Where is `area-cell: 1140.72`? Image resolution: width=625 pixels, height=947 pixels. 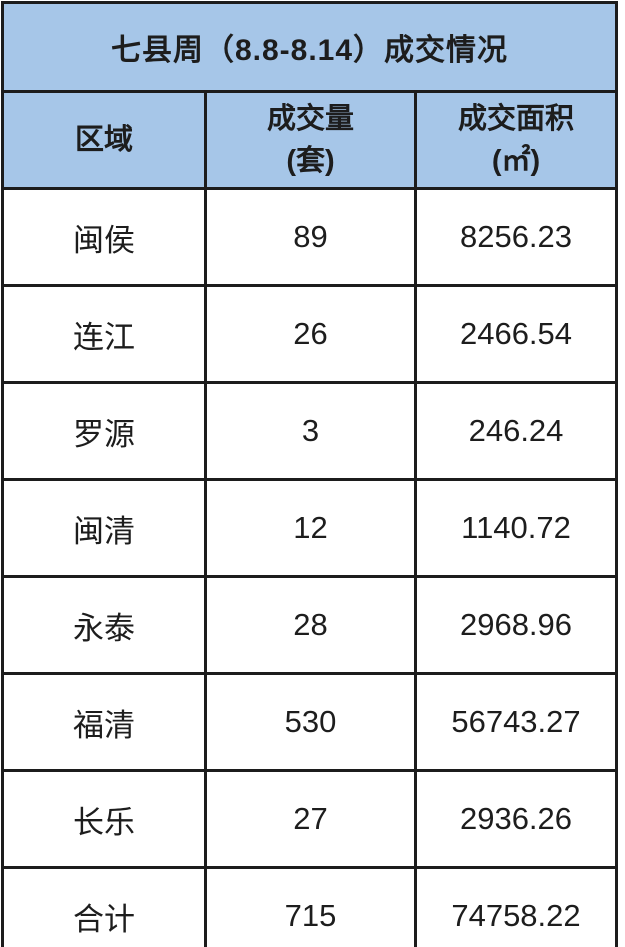
area-cell: 1140.72 is located at coordinates (516, 528).